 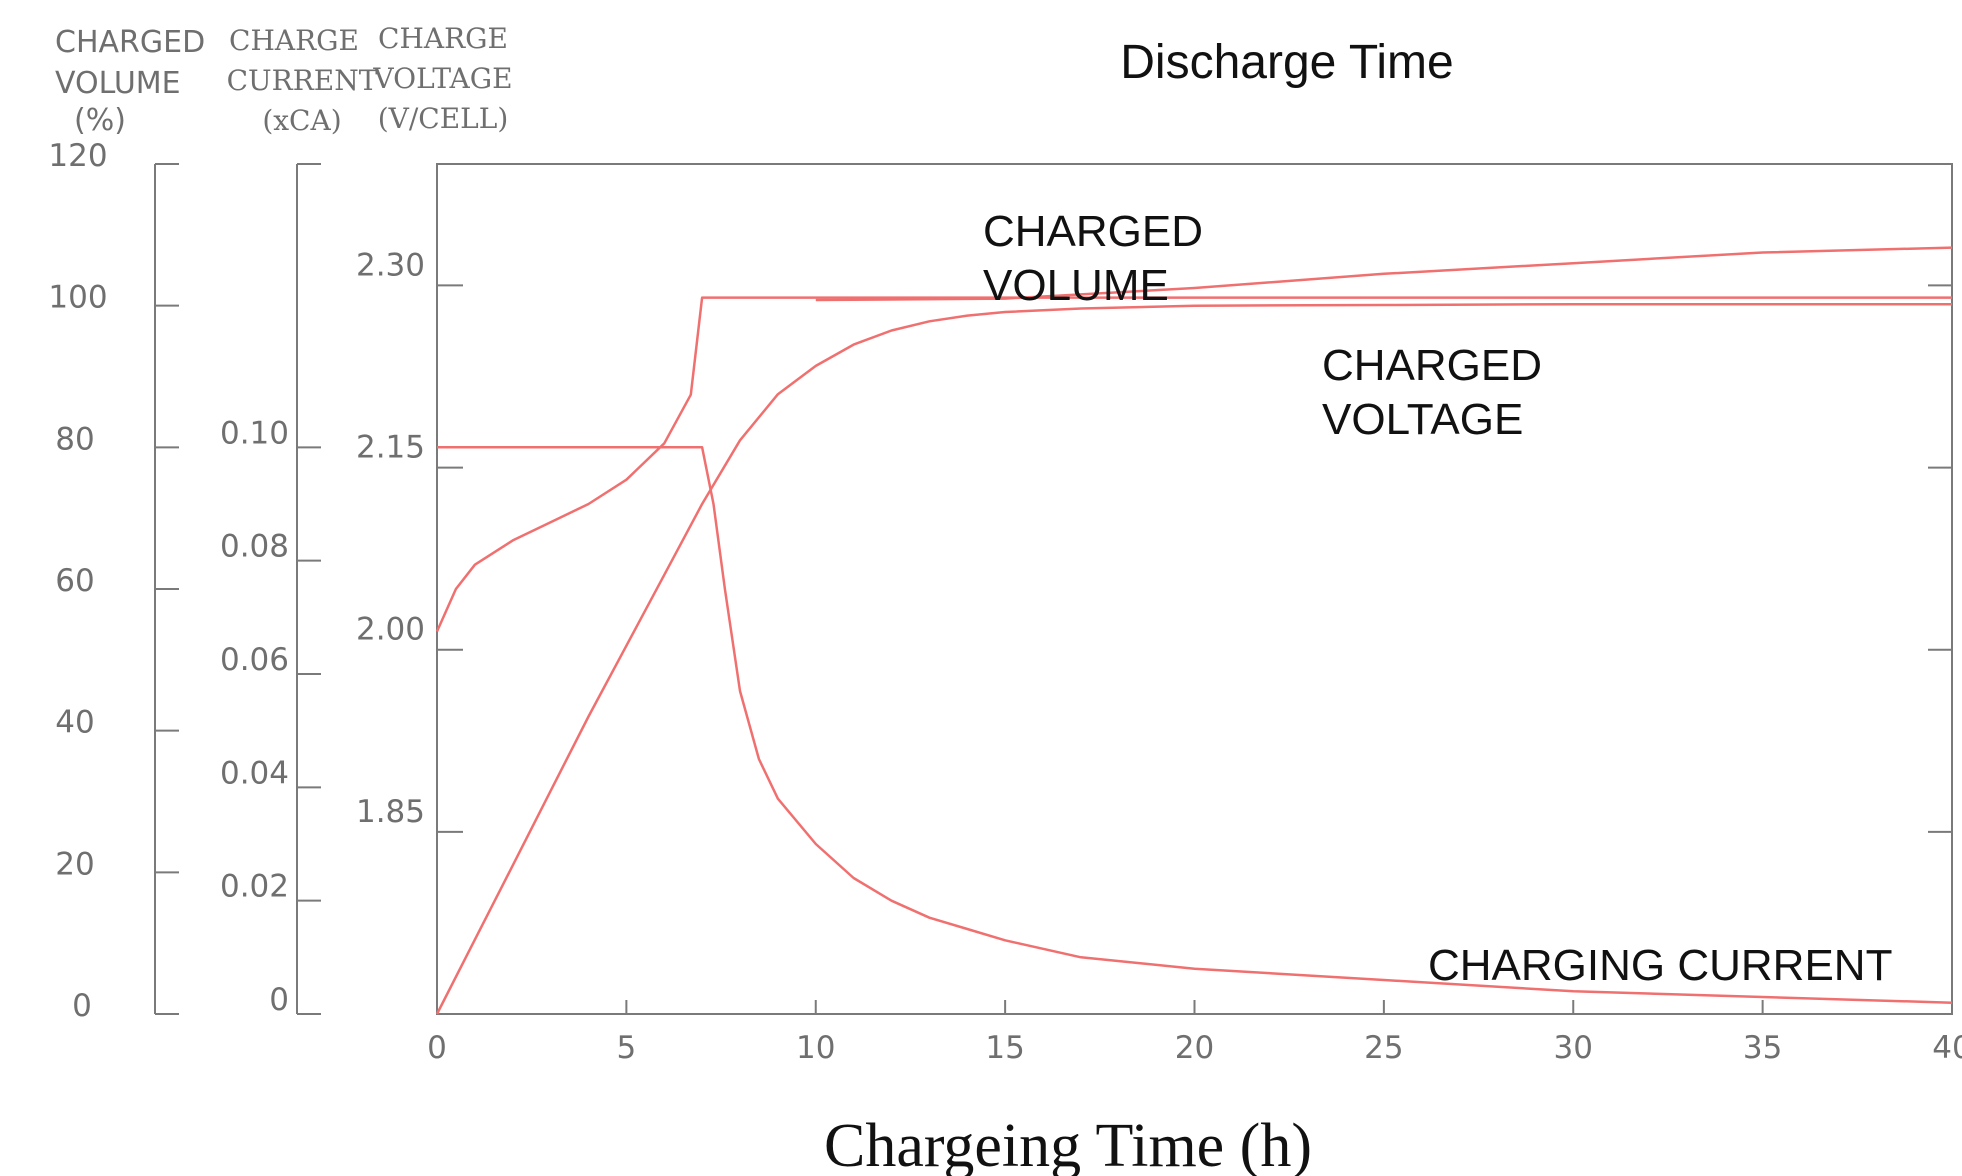 I want to click on x-tick-label: 5, so click(x=627, y=1048).